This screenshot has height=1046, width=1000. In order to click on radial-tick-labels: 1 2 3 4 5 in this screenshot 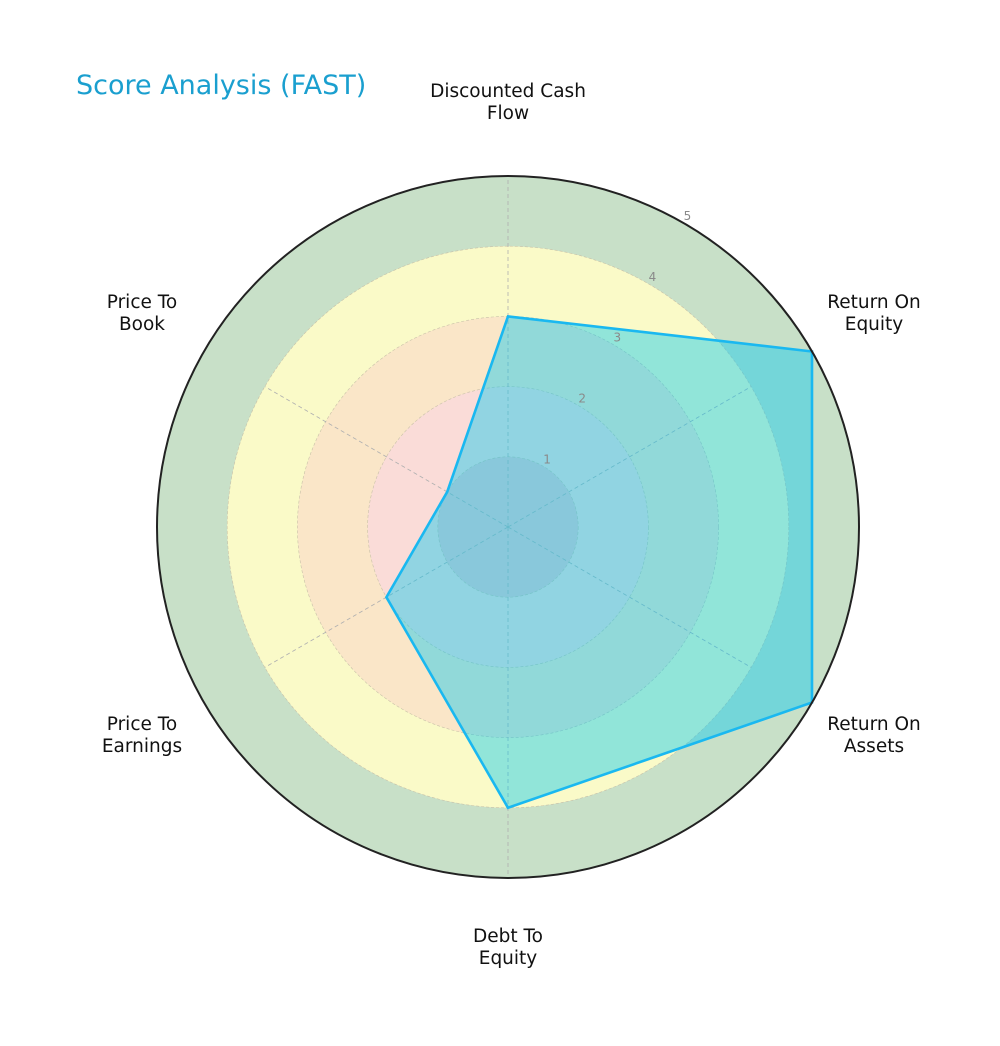, I will do `click(617, 337)`.